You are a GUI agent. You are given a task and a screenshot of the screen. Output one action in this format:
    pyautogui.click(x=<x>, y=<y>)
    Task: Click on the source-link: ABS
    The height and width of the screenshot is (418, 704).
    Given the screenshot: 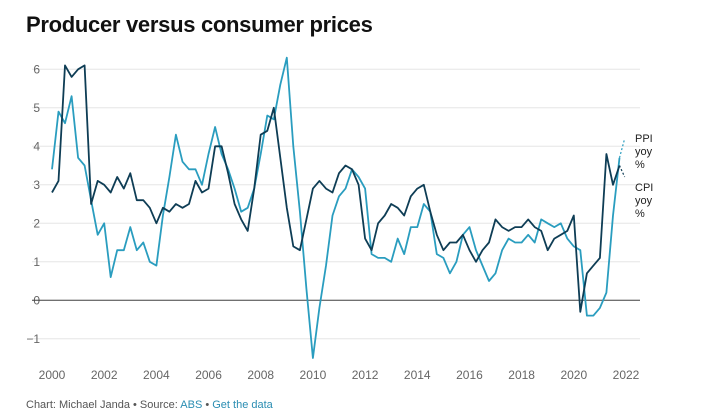 What is the action you would take?
    pyautogui.click(x=191, y=405)
    